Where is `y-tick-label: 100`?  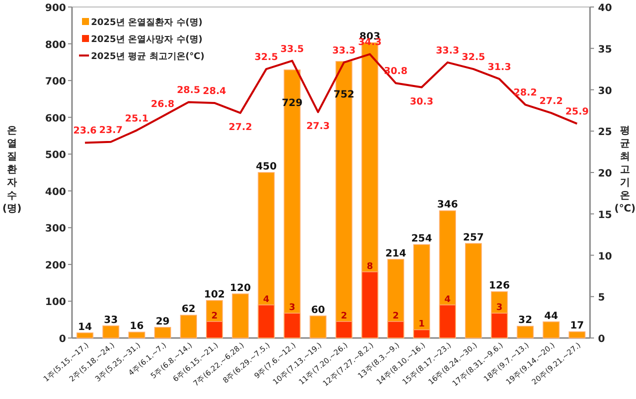 y-tick-label: 100 is located at coordinates (55, 302).